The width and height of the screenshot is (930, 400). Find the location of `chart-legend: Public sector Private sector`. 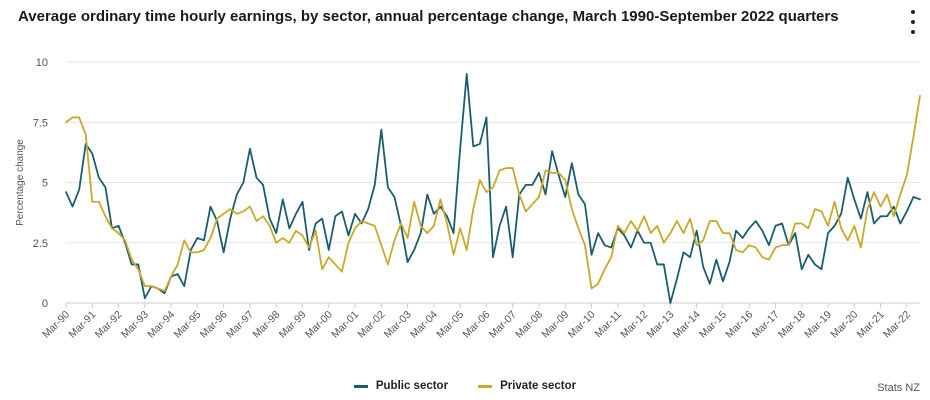

chart-legend: Public sector Private sector is located at coordinates (465, 386).